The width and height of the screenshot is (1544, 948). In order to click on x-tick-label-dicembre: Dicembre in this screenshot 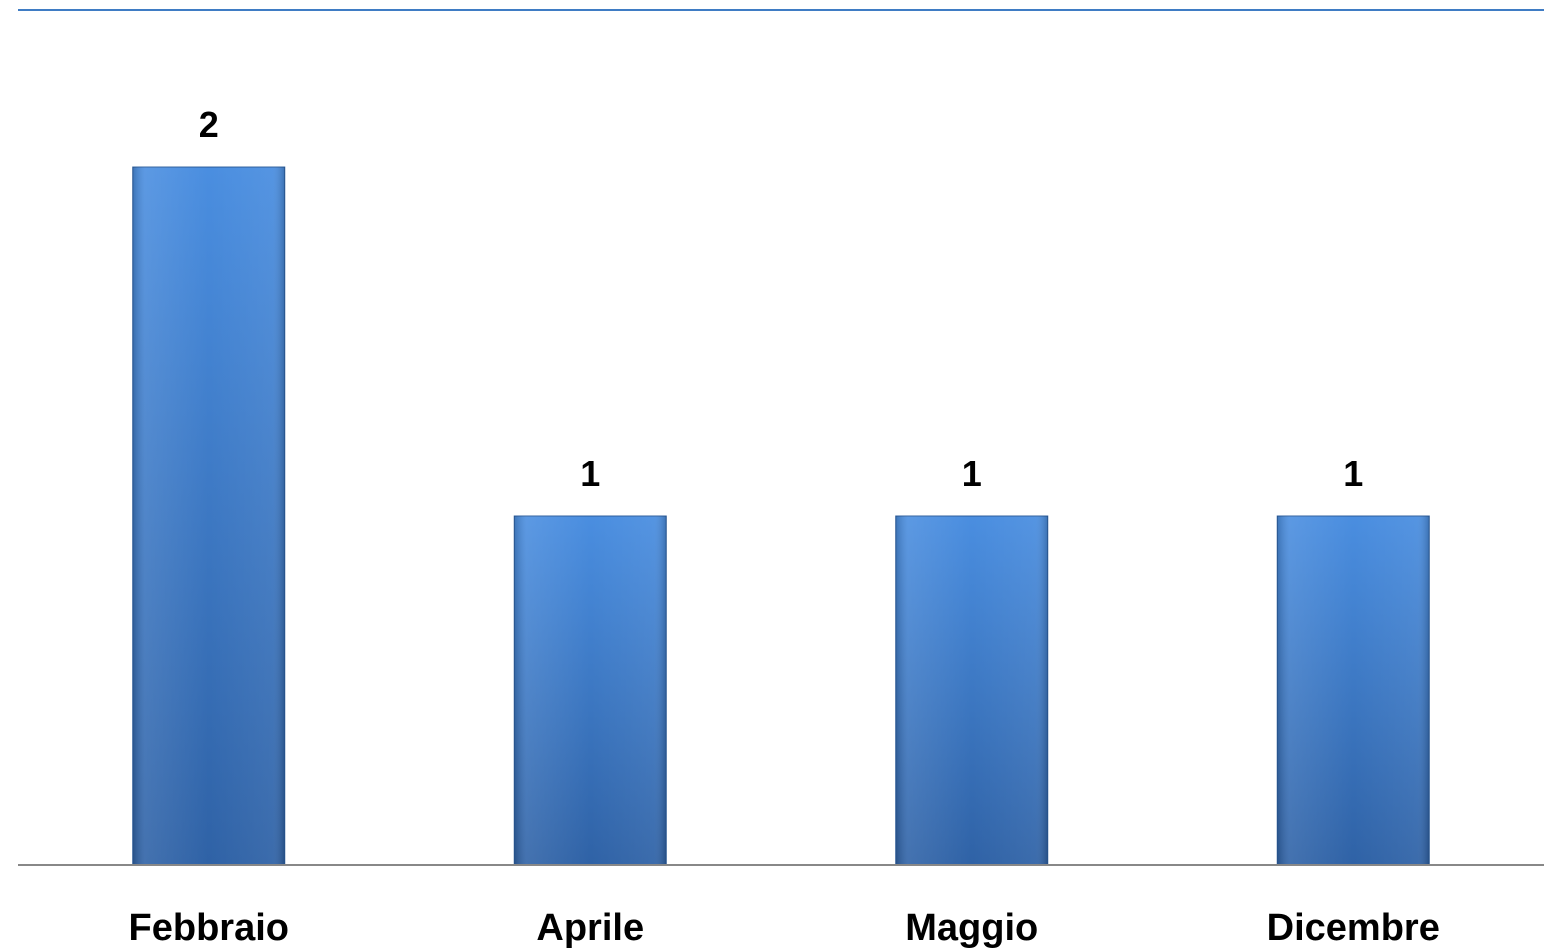, I will do `click(1353, 927)`.